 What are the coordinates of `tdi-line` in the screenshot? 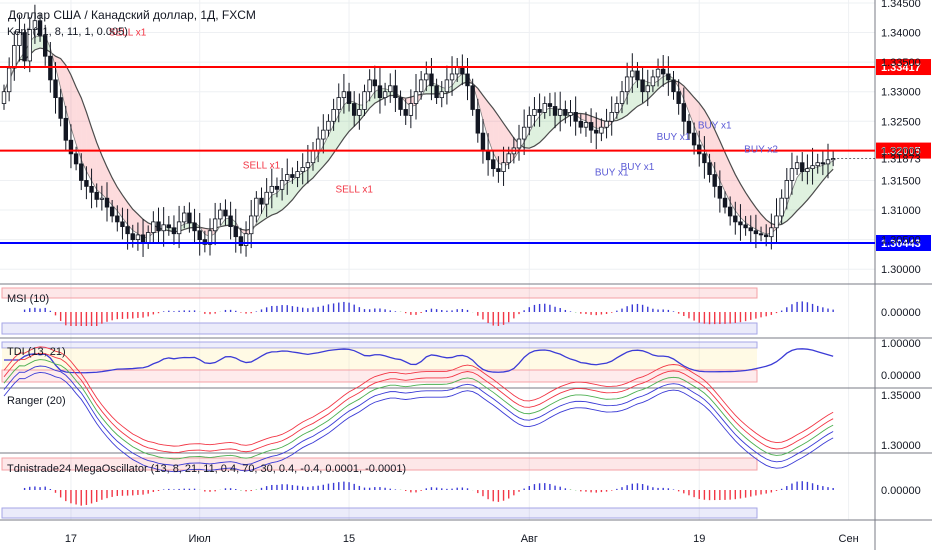 It's located at (419, 361).